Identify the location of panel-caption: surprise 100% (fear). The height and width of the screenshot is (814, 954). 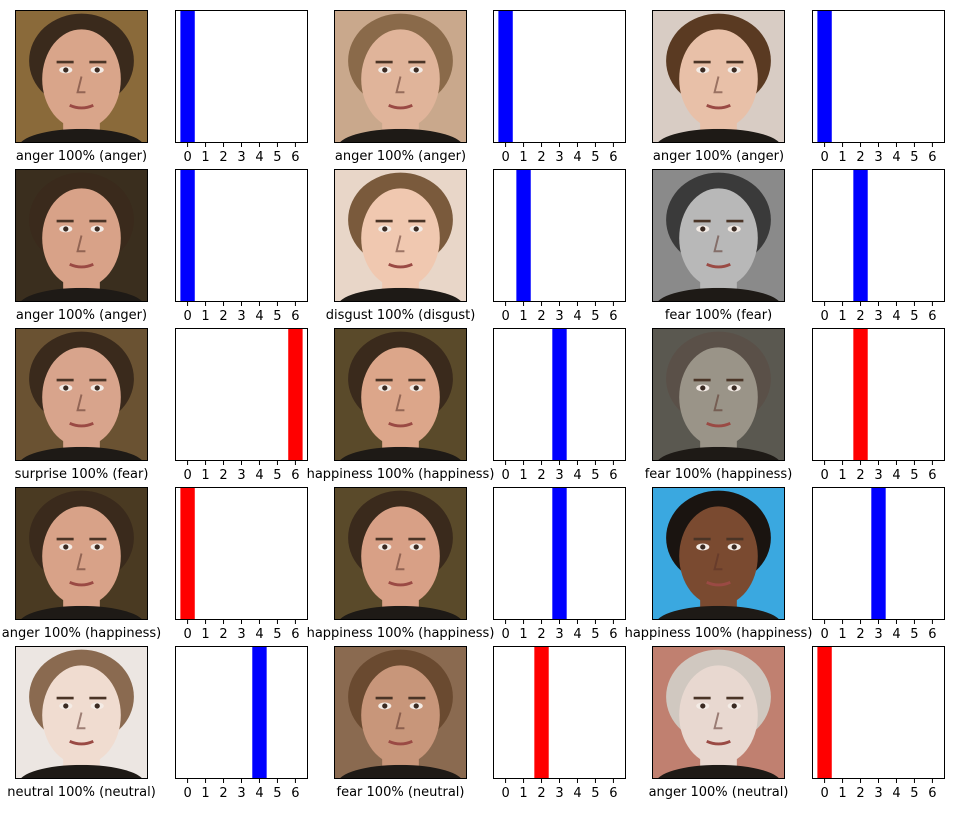
(81, 474).